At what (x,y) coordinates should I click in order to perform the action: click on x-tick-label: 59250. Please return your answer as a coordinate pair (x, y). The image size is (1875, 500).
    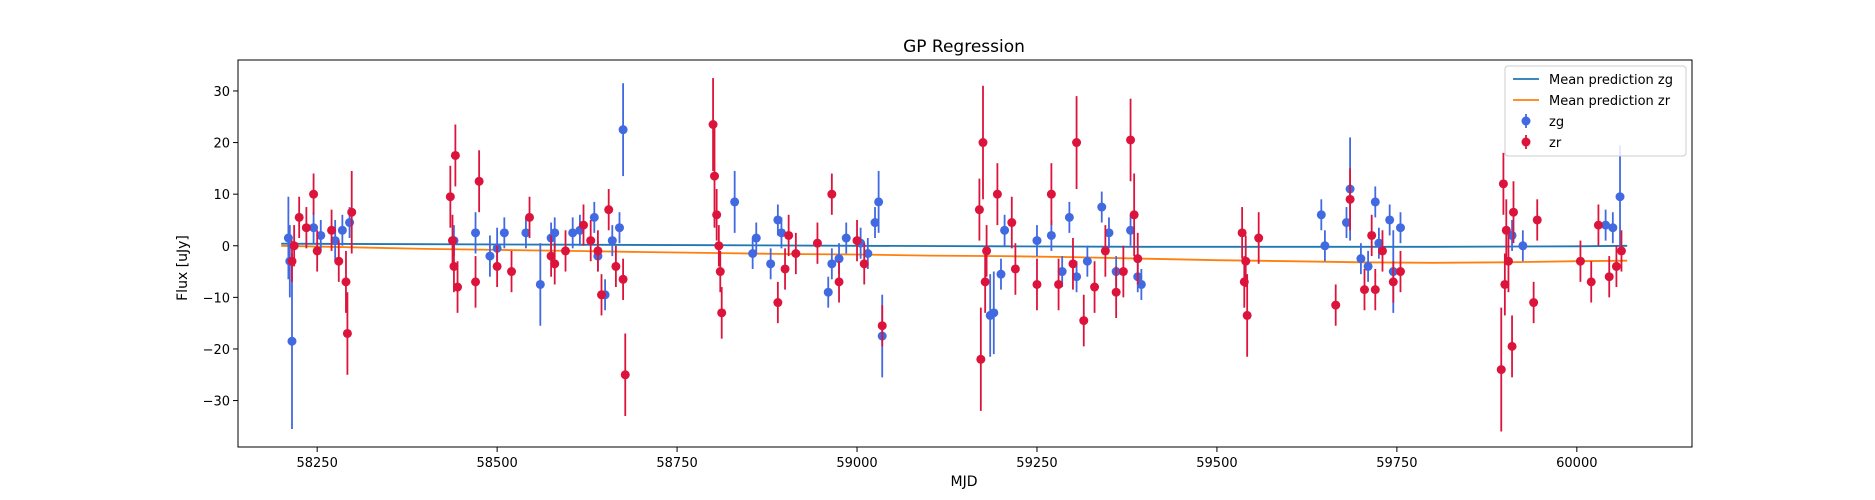
    Looking at the image, I should click on (1036, 463).